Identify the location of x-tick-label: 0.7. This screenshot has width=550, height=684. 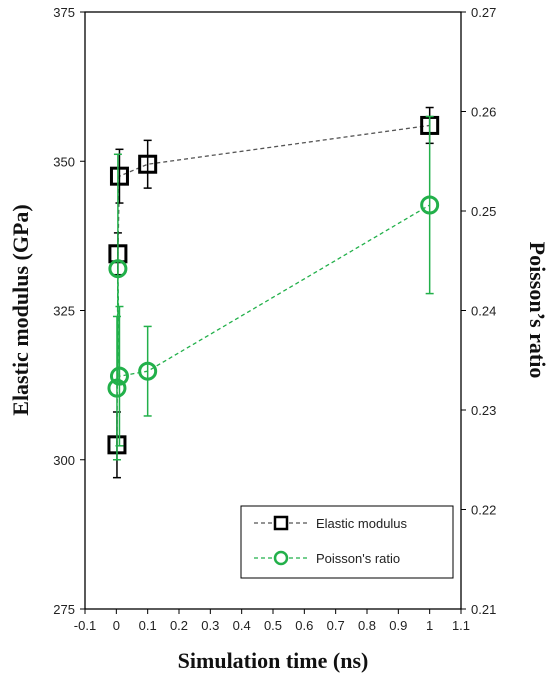
(336, 625).